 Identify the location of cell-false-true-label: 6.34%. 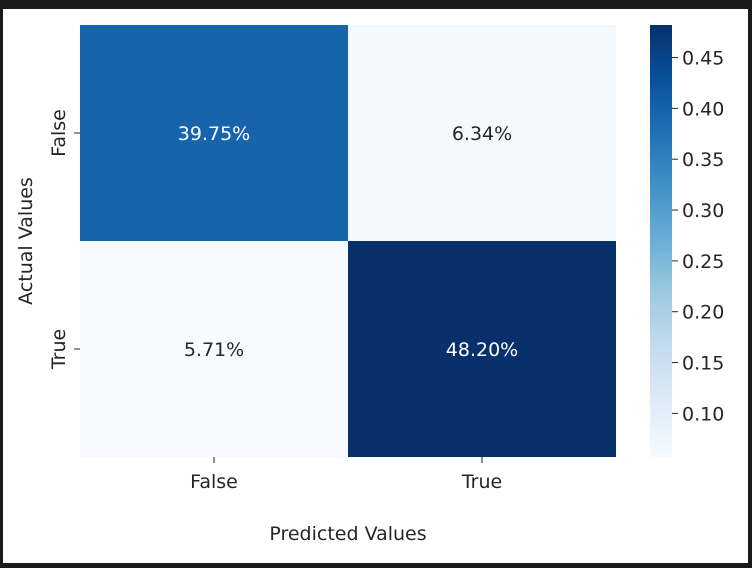
(482, 134).